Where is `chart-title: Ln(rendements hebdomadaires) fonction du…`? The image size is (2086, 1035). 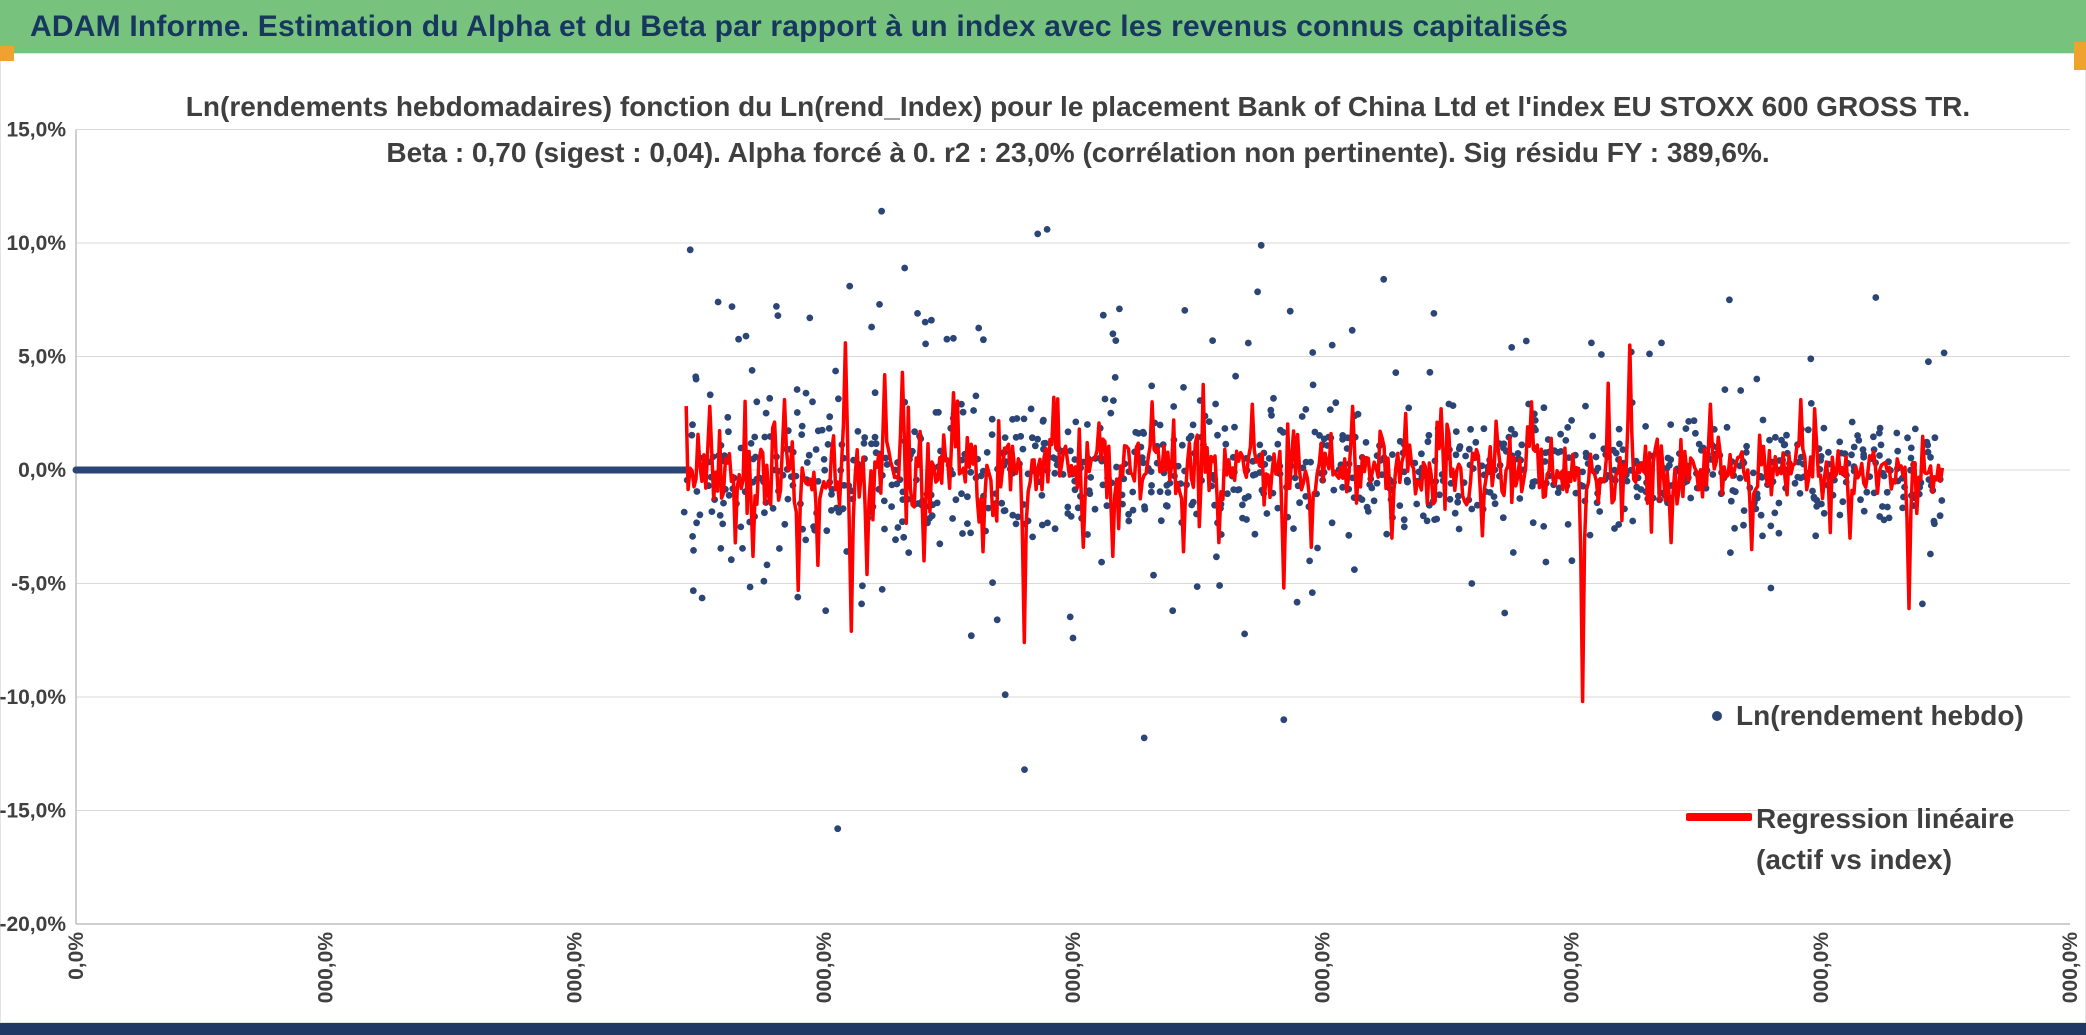 chart-title: Ln(rendements hebdomadaires) fonction du… is located at coordinates (1078, 130).